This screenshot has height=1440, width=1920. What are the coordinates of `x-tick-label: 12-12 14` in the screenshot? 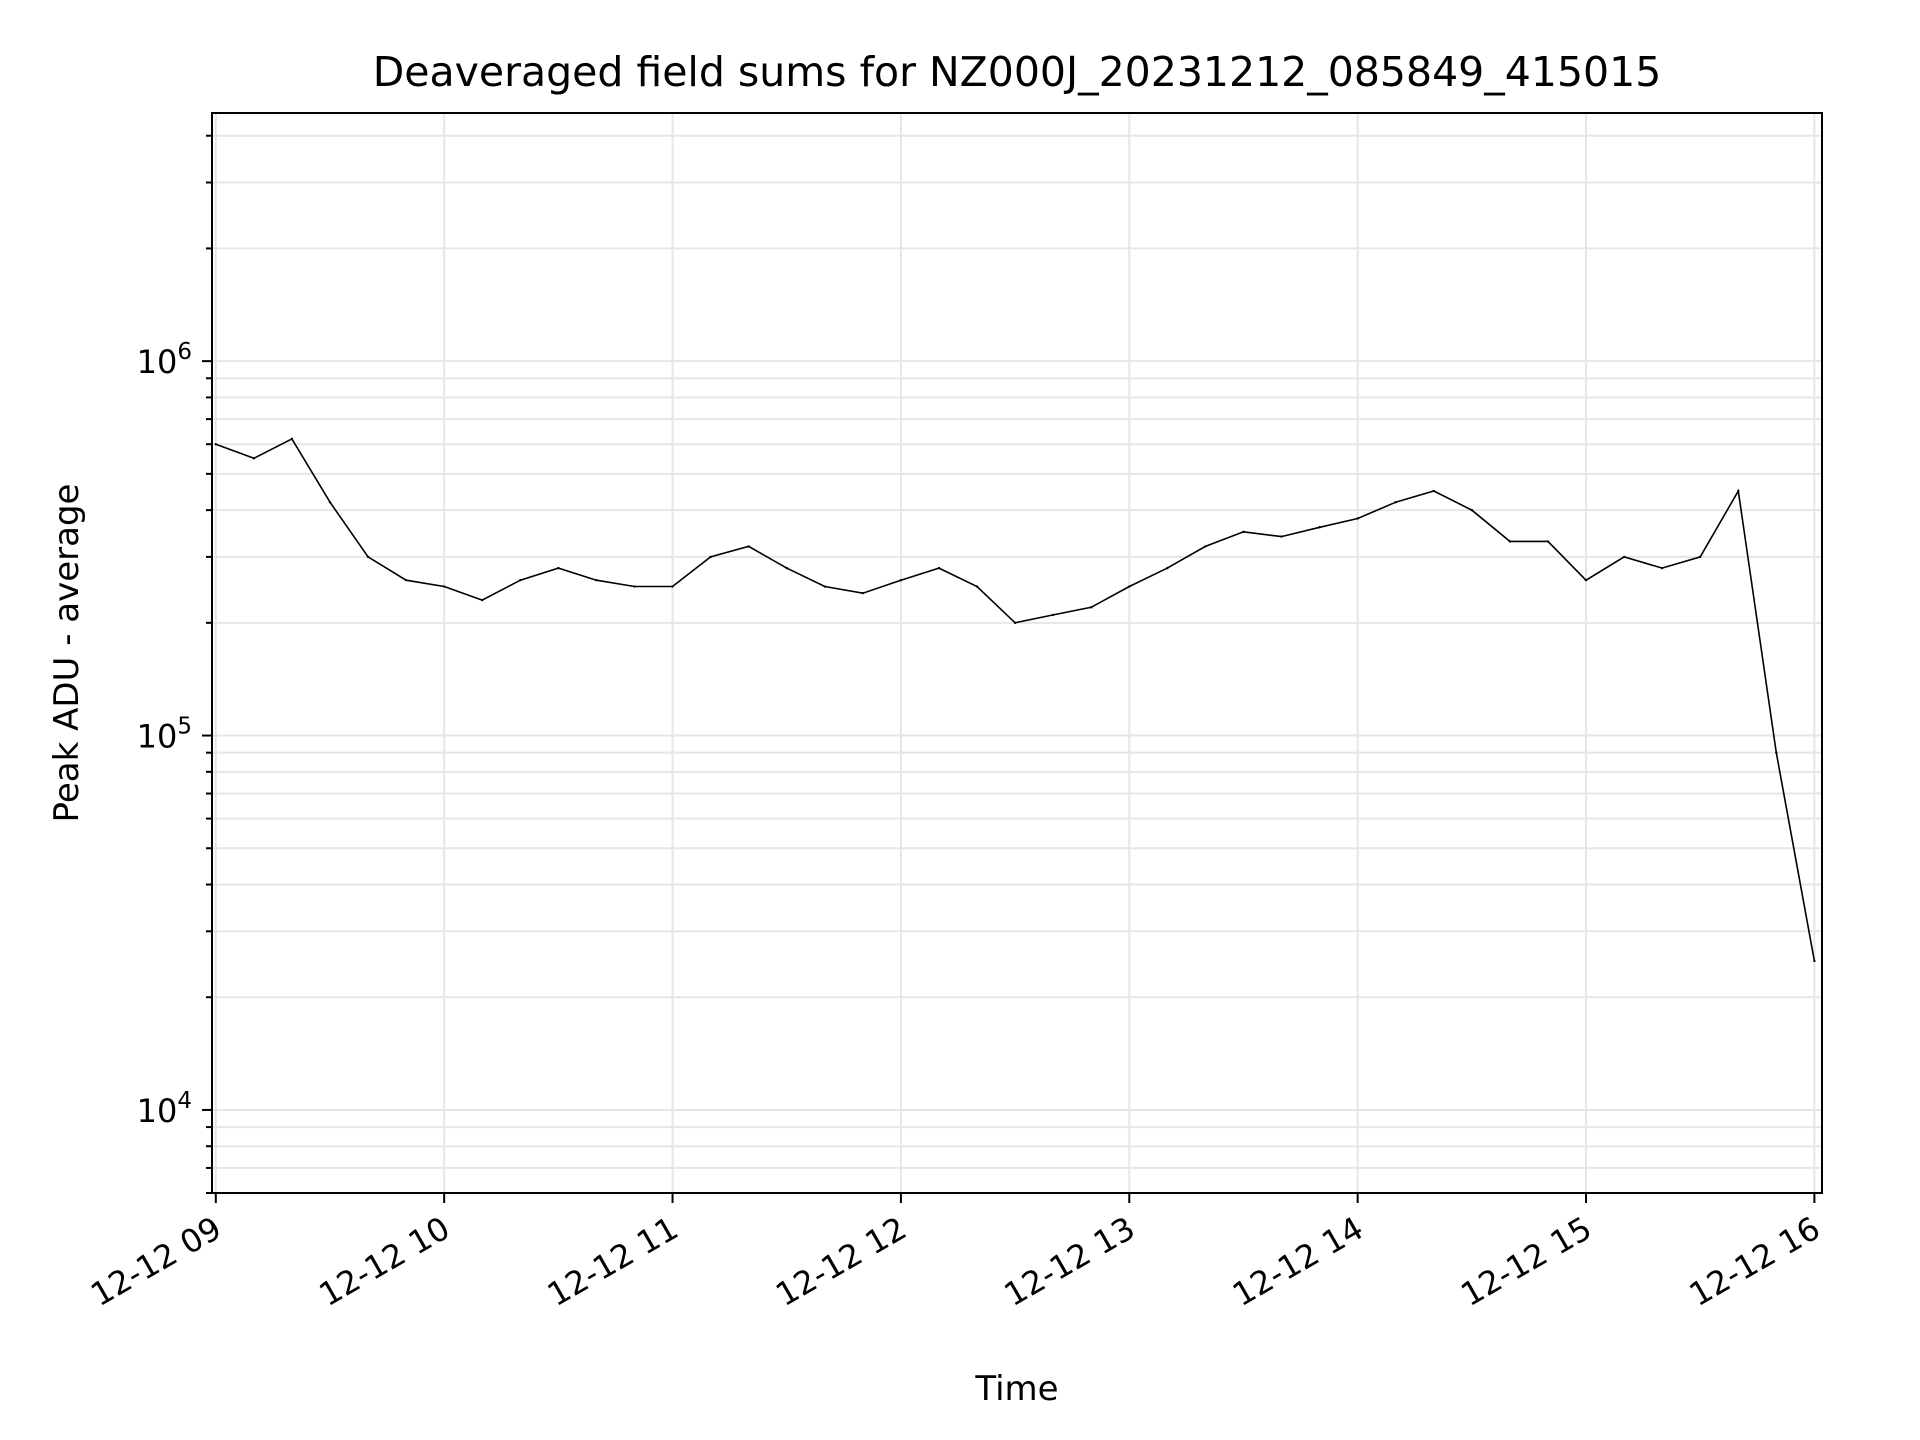 It's located at (1298, 1261).